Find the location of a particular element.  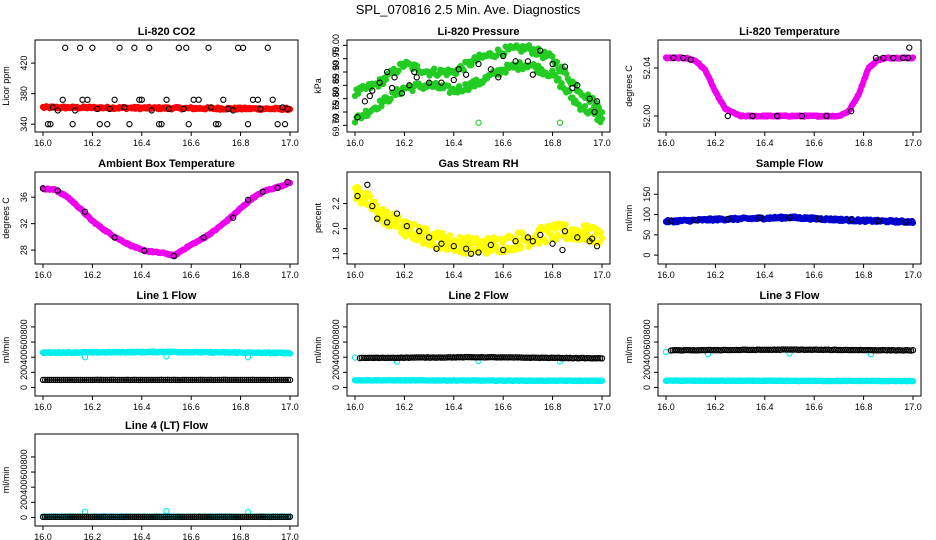

y-tick-label: 800 is located at coordinates (24, 326).